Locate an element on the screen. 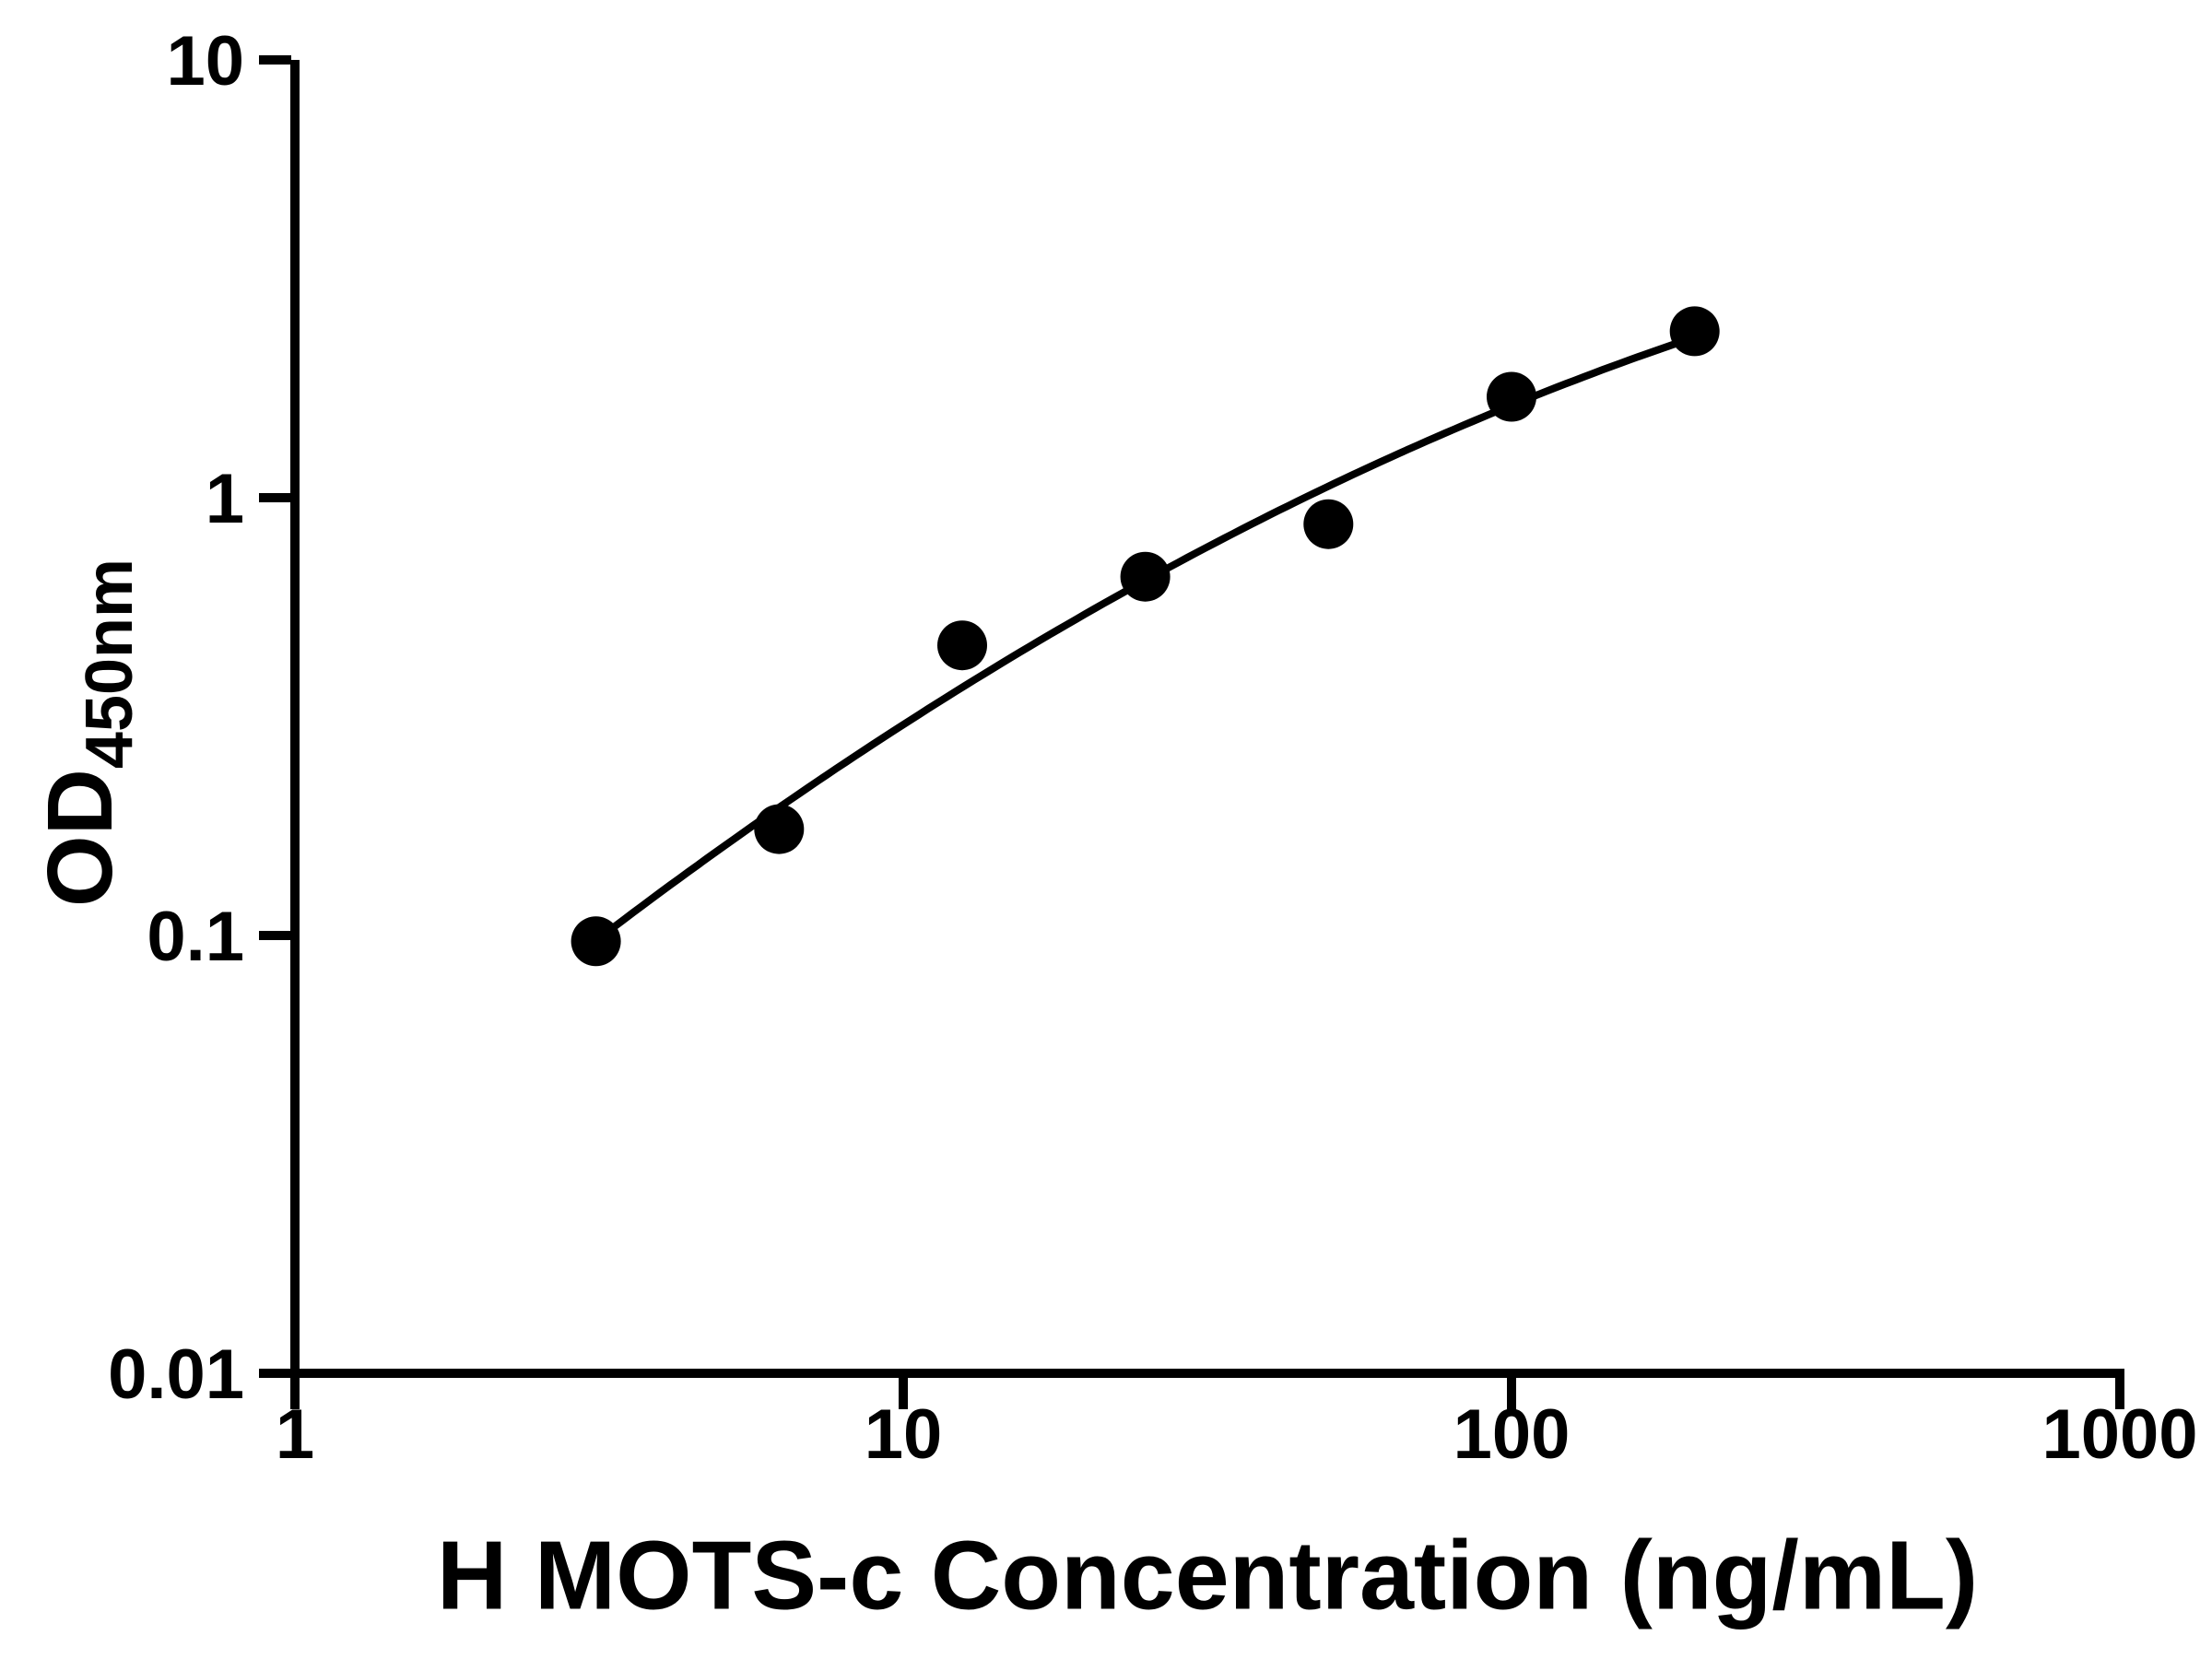  y-tick-label: 0.01 is located at coordinates (176, 1374).